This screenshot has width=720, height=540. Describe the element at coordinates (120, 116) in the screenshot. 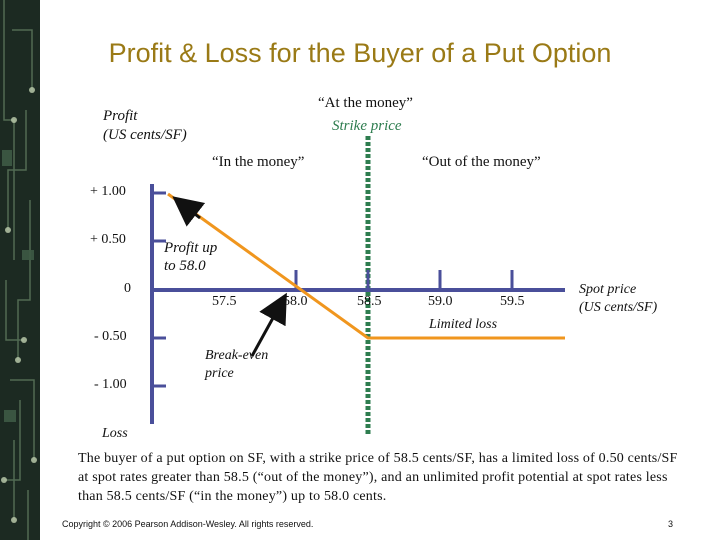

I see `y-axis-label-line1: Profit` at that location.